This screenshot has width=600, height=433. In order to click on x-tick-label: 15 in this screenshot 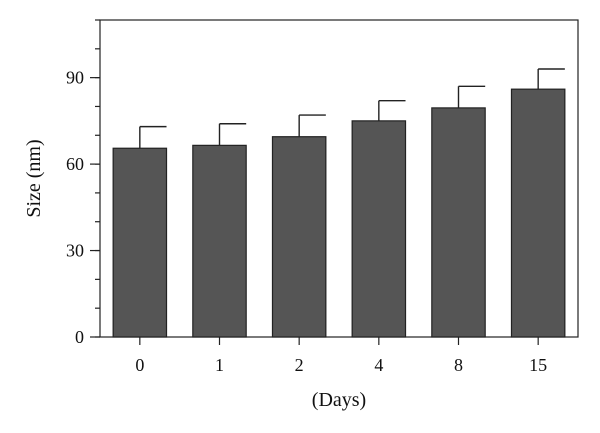, I will do `click(538, 365)`.